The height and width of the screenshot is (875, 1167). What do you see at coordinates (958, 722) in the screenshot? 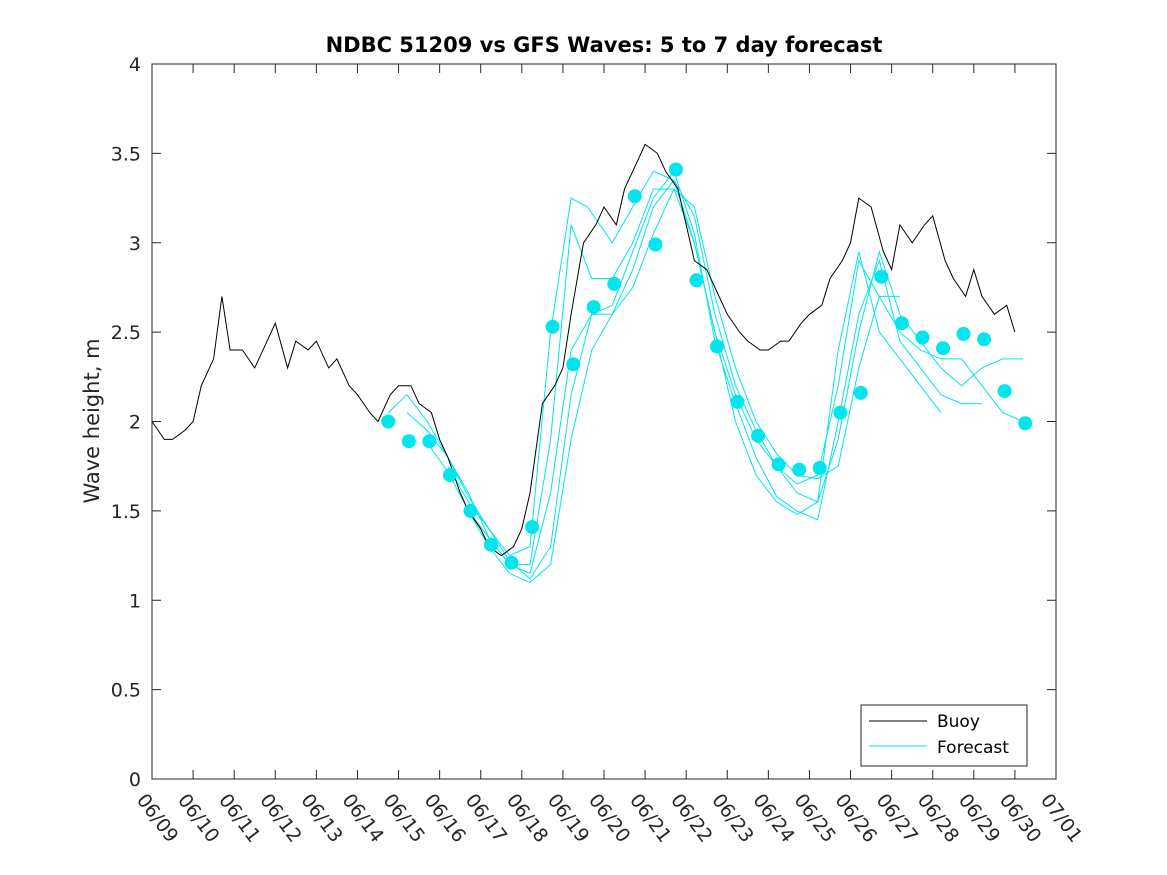
I see `legend-buoy-label: Buoy` at bounding box center [958, 722].